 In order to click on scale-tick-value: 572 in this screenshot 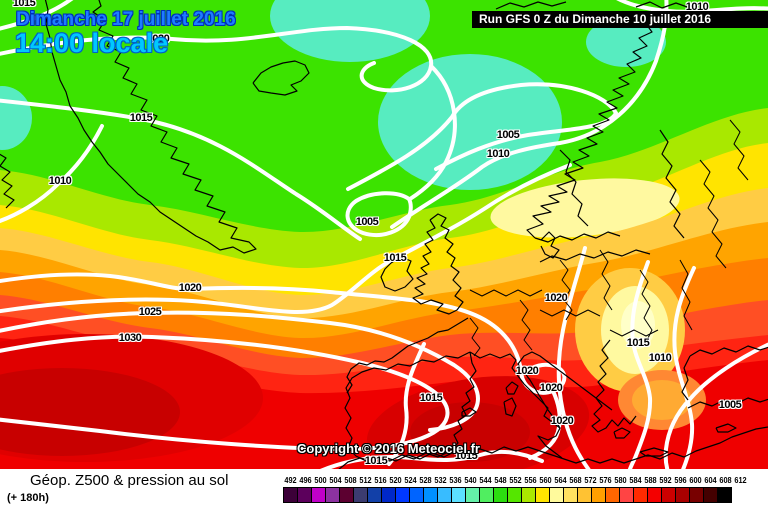, I will do `click(590, 480)`.